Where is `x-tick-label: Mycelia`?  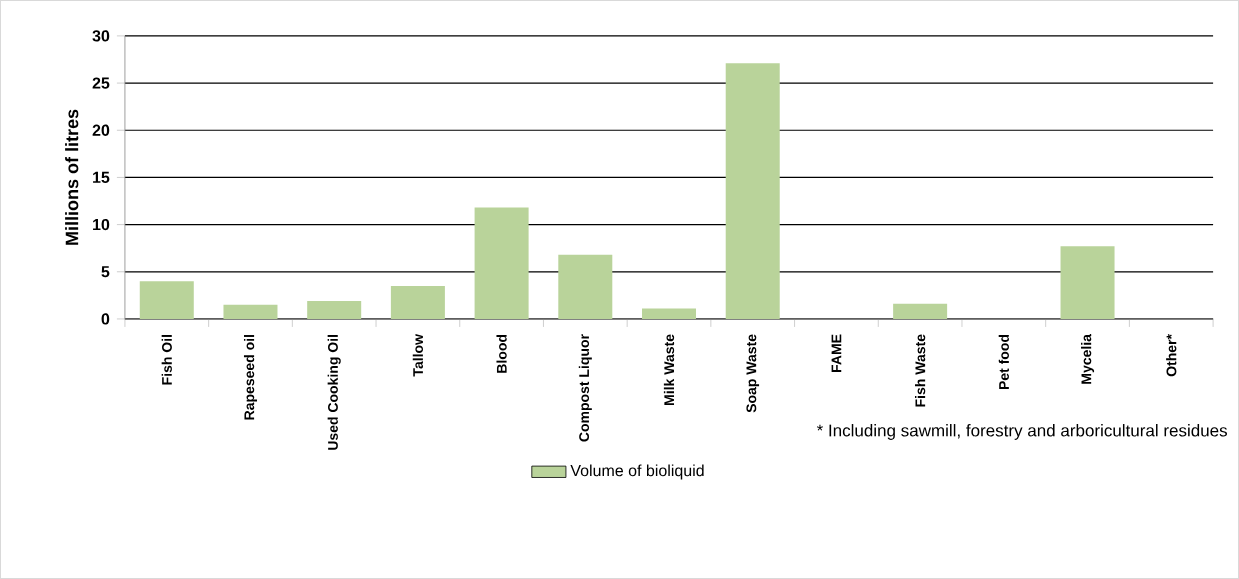 x-tick-label: Mycelia is located at coordinates (1088, 358).